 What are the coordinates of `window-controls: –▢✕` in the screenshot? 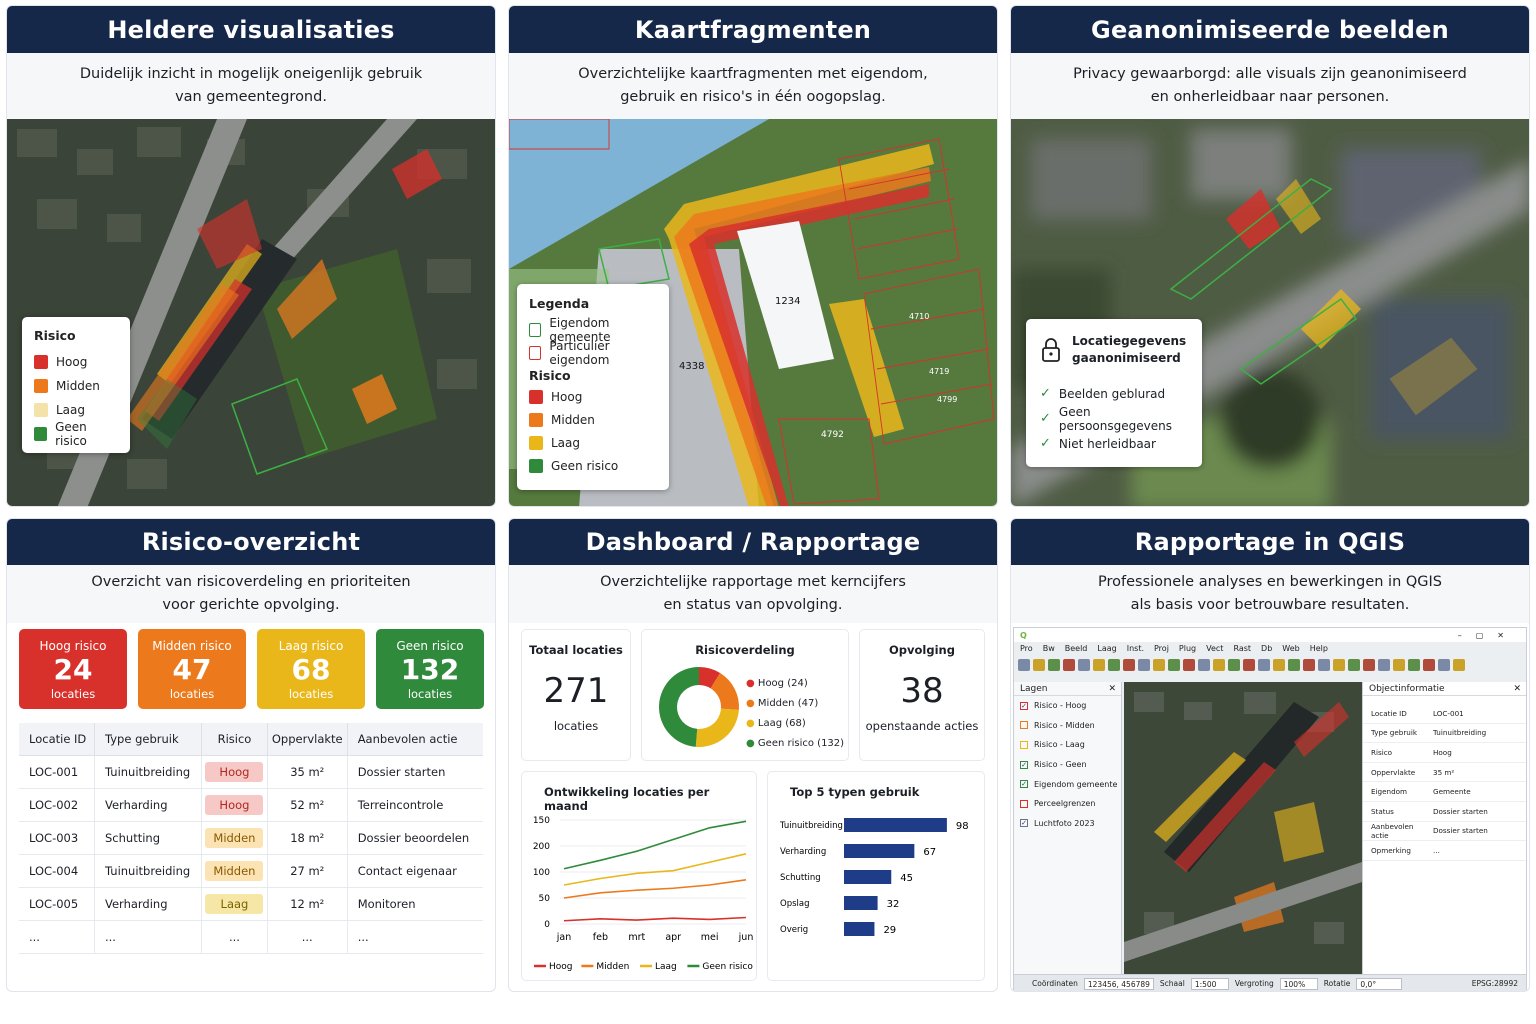 It's located at (1487, 635).